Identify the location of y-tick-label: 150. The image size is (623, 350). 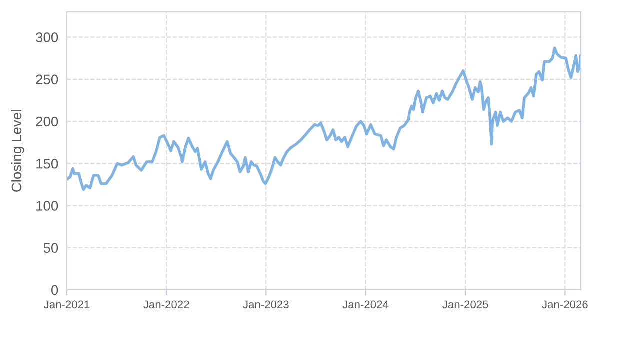
(47, 163).